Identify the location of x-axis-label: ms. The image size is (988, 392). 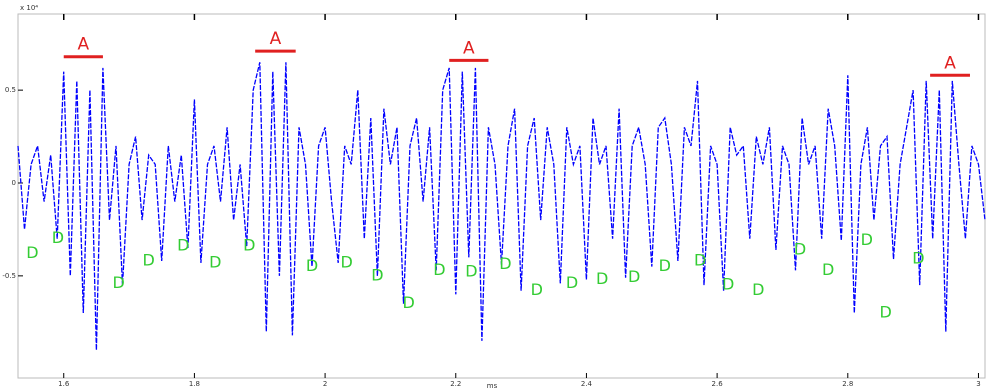
(492, 386).